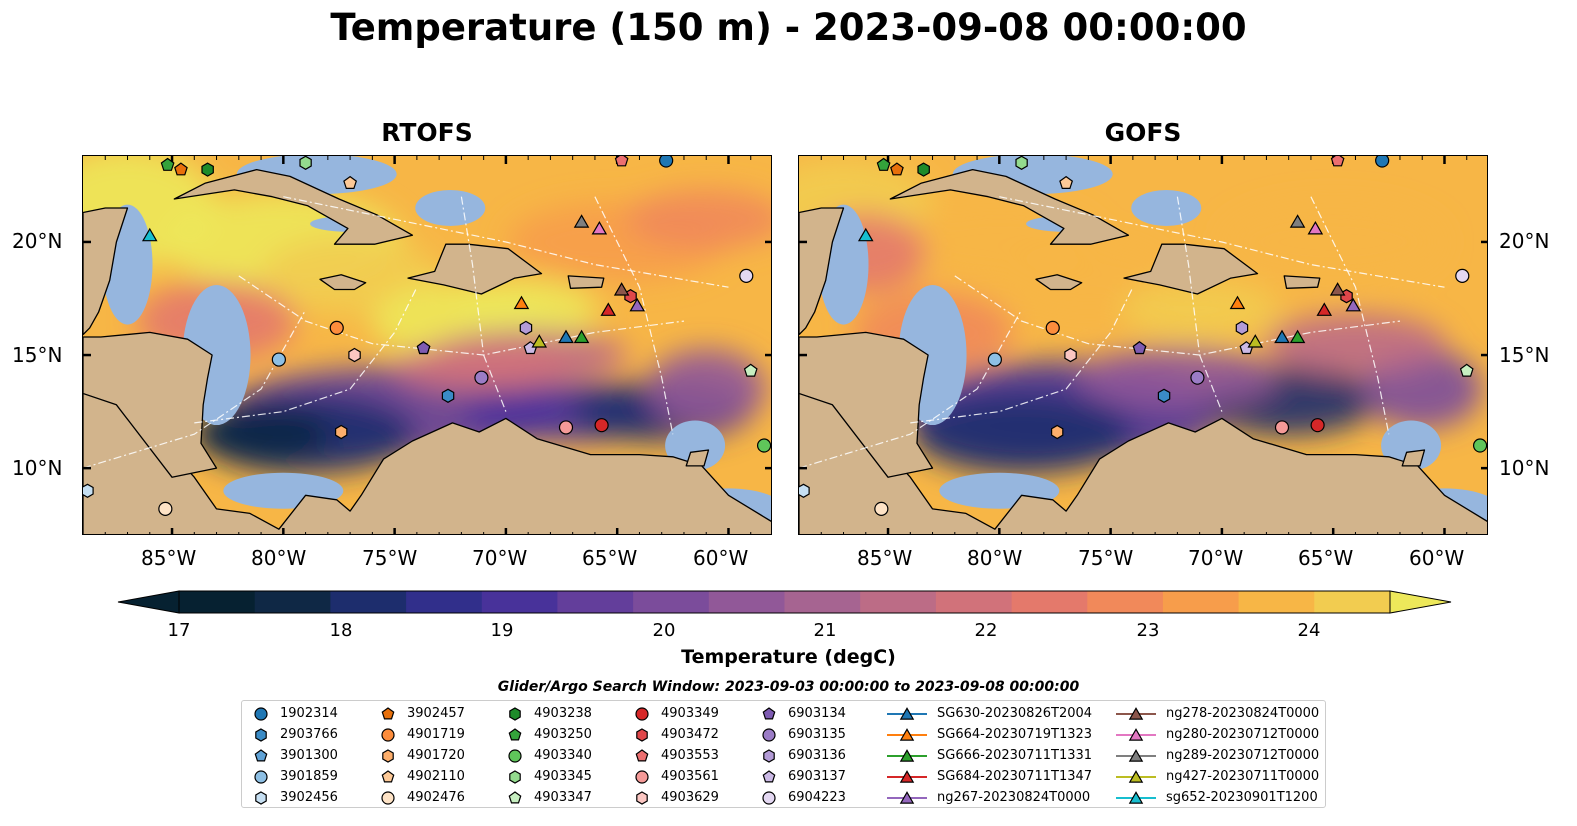  Describe the element at coordinates (1243, 776) in the screenshot. I see `legend-label: ng427-20230711T0000` at that location.